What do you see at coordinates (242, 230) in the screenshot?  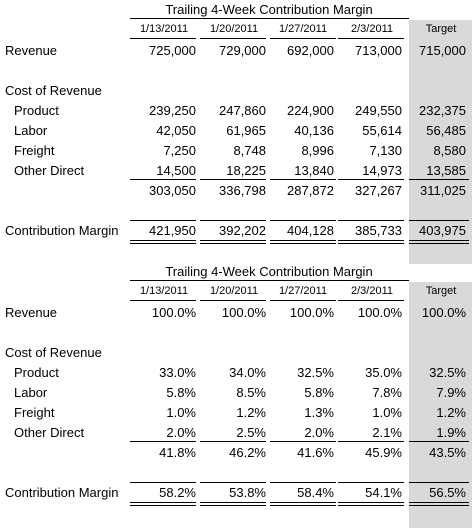 I see `cell-contribution-margin: 392,202` at bounding box center [242, 230].